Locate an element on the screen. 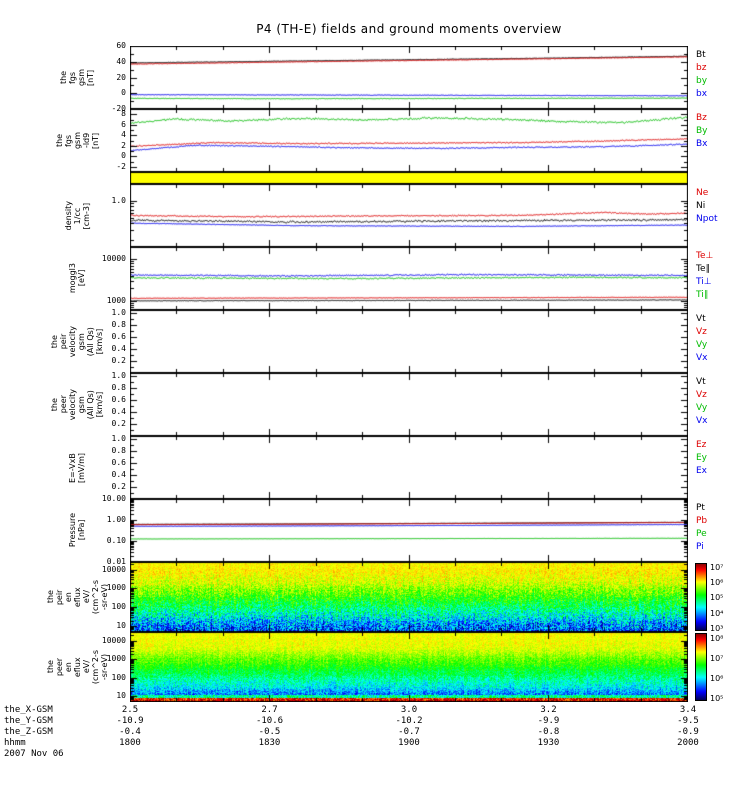  panel-pressure-series-label-Pt: Pt is located at coordinates (700, 508).